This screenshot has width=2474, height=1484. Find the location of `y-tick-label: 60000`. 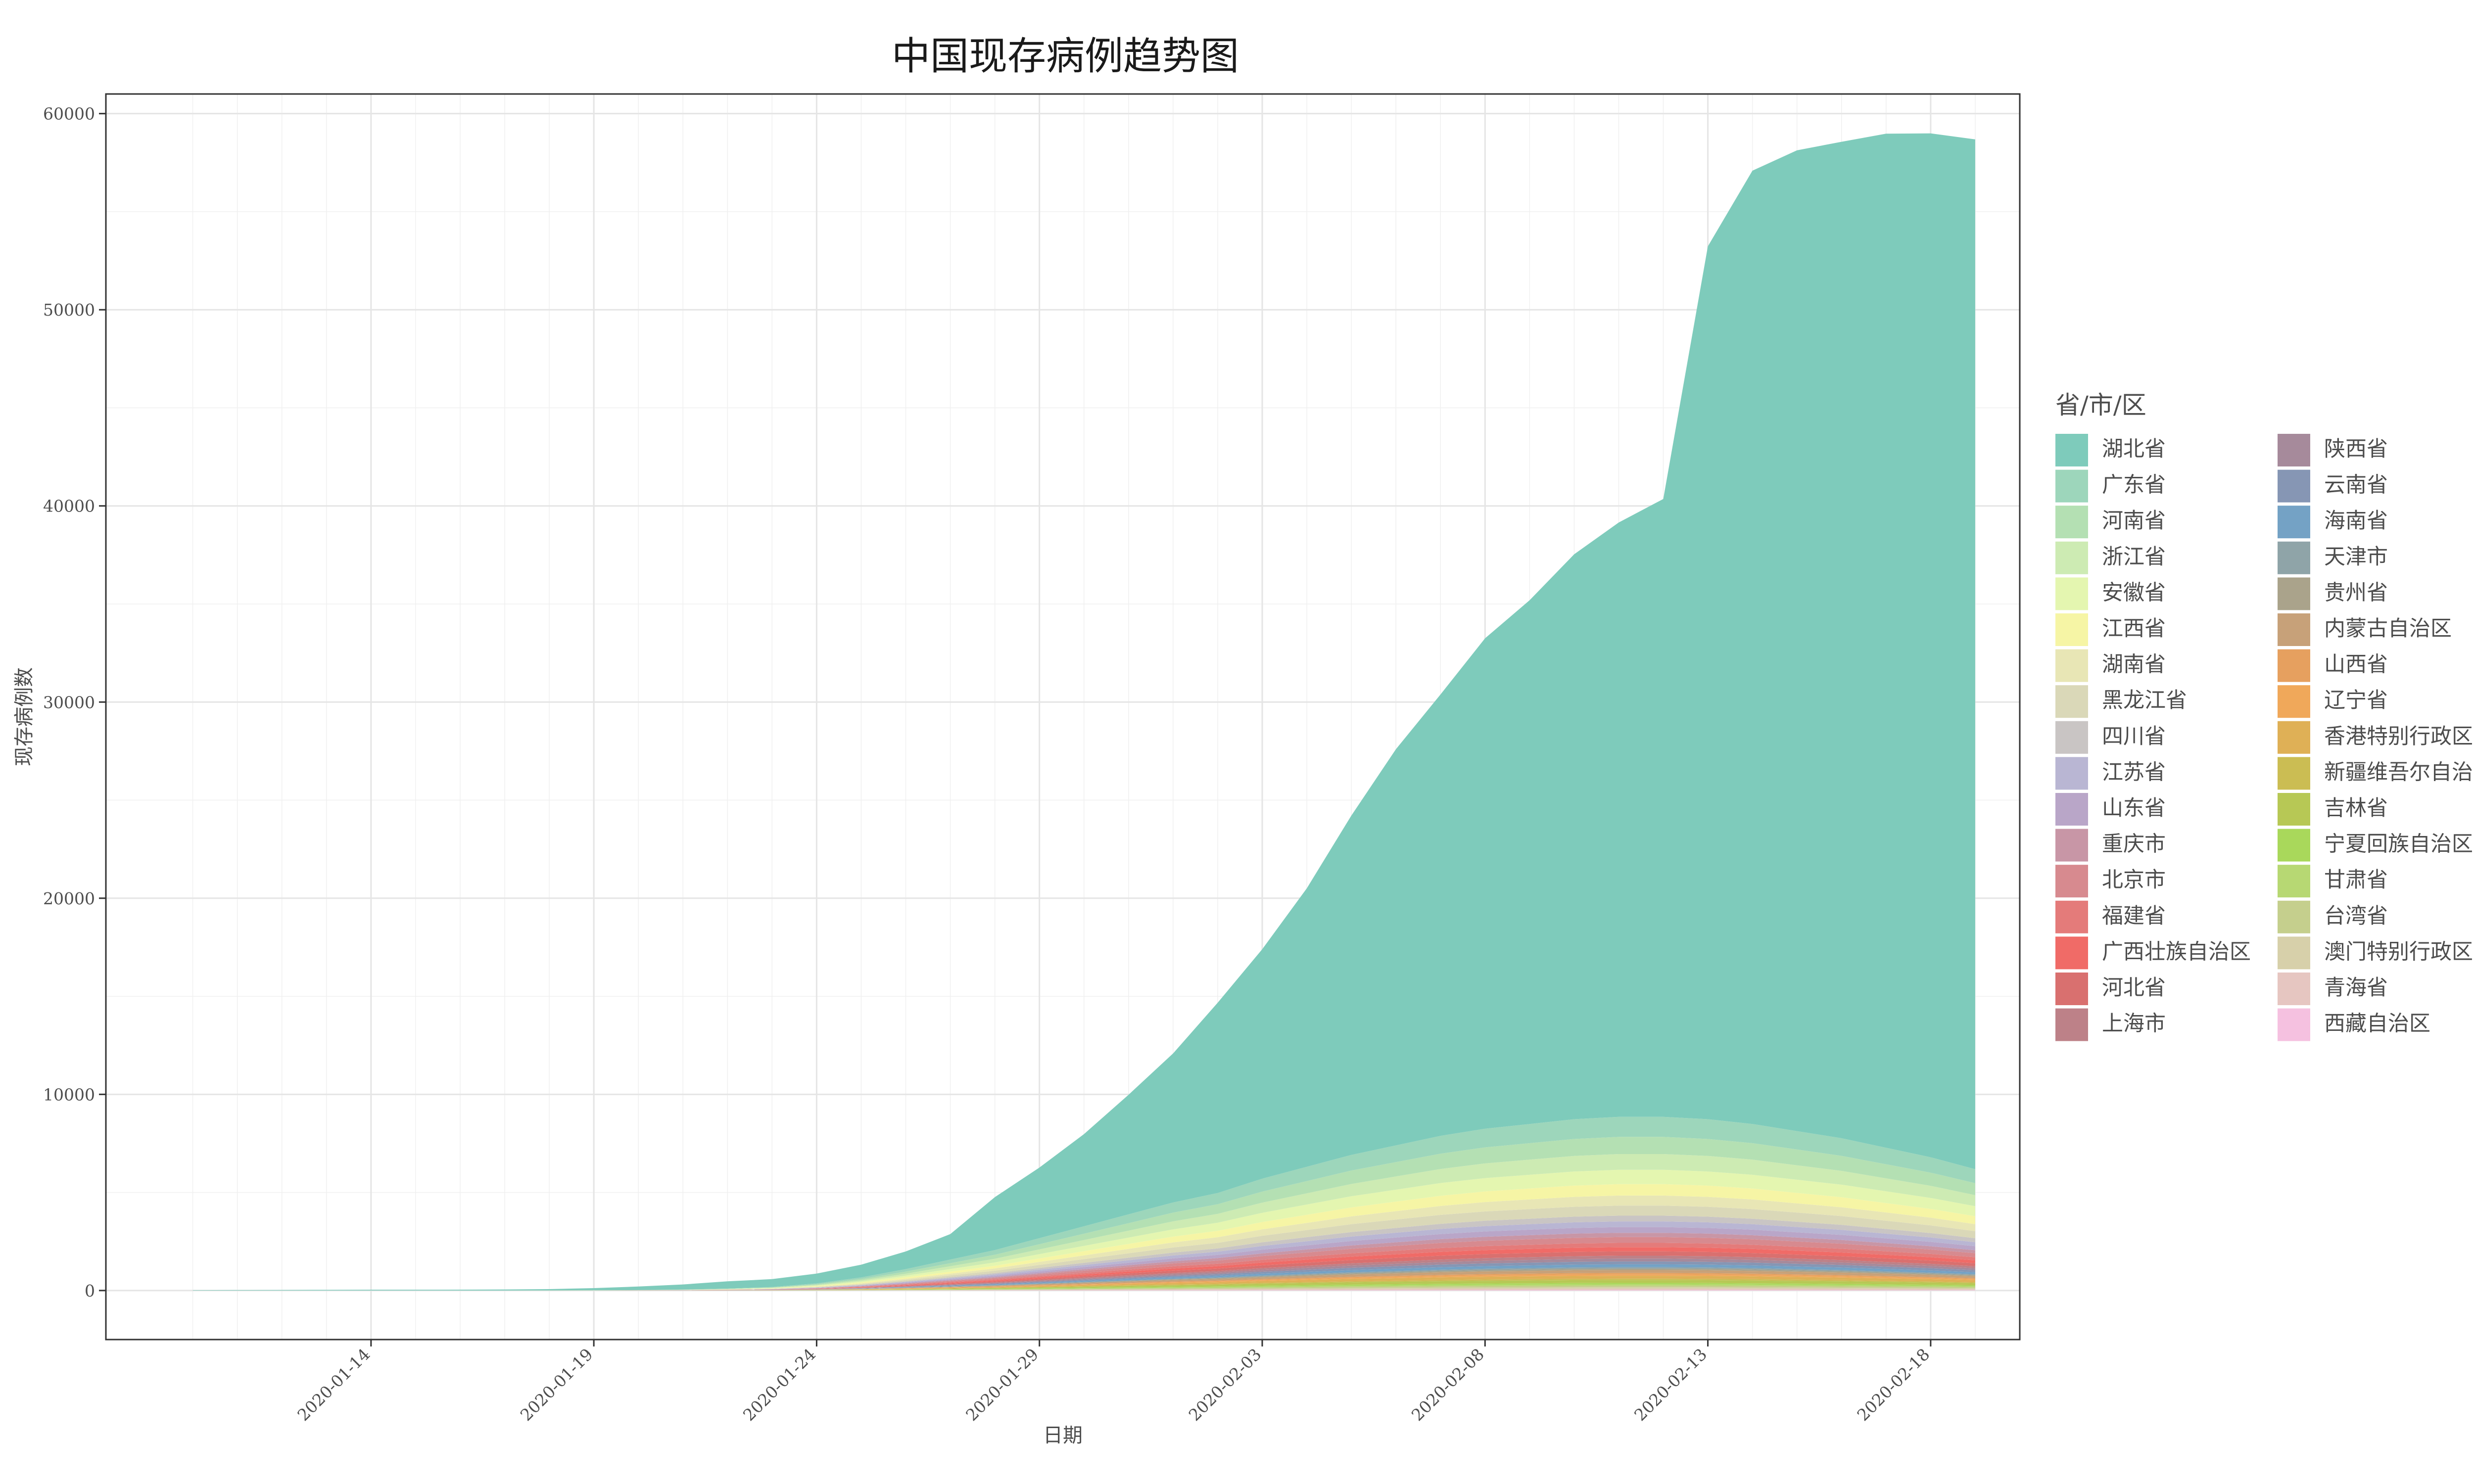

y-tick-label: 60000 is located at coordinates (69, 114).